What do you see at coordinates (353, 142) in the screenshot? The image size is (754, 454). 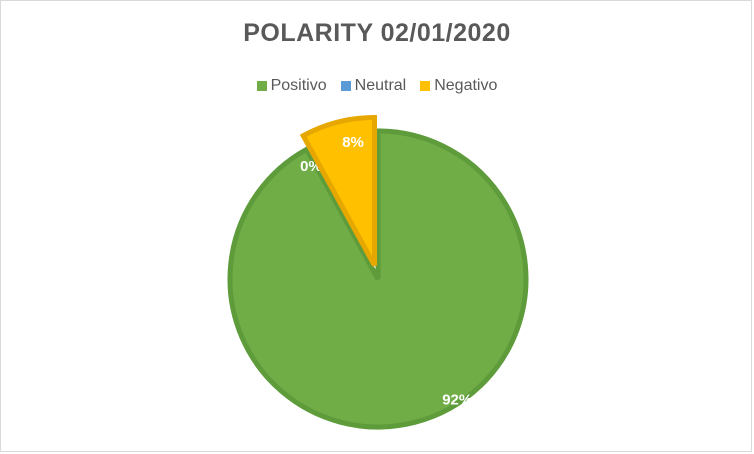 I see `data-label-negativo: 8%` at bounding box center [353, 142].